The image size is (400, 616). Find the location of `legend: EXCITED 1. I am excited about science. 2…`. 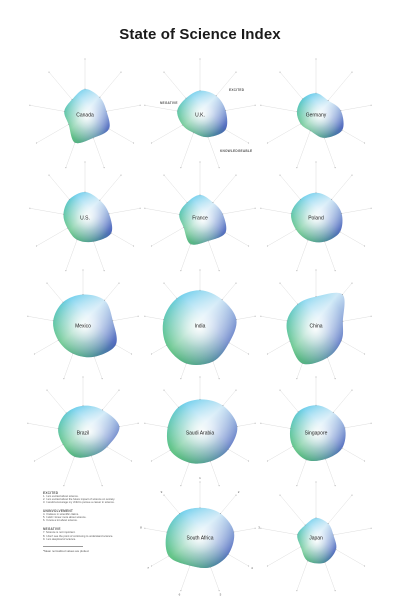

legend: EXCITED 1. I am excited about science. 2… is located at coordinates (88, 519).